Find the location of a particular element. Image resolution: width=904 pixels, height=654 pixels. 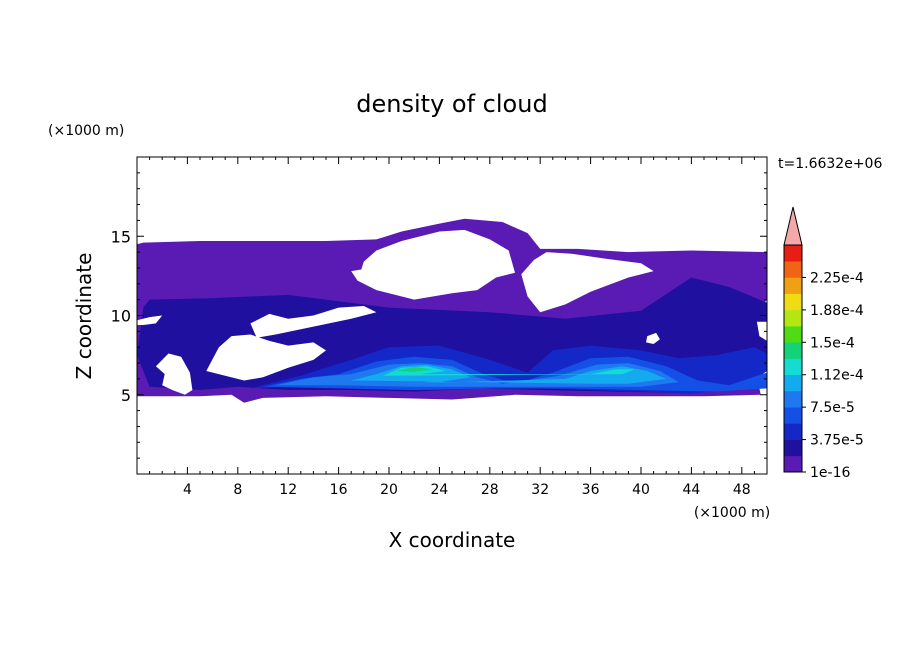

x-tick-label: 32 is located at coordinates (540, 490).